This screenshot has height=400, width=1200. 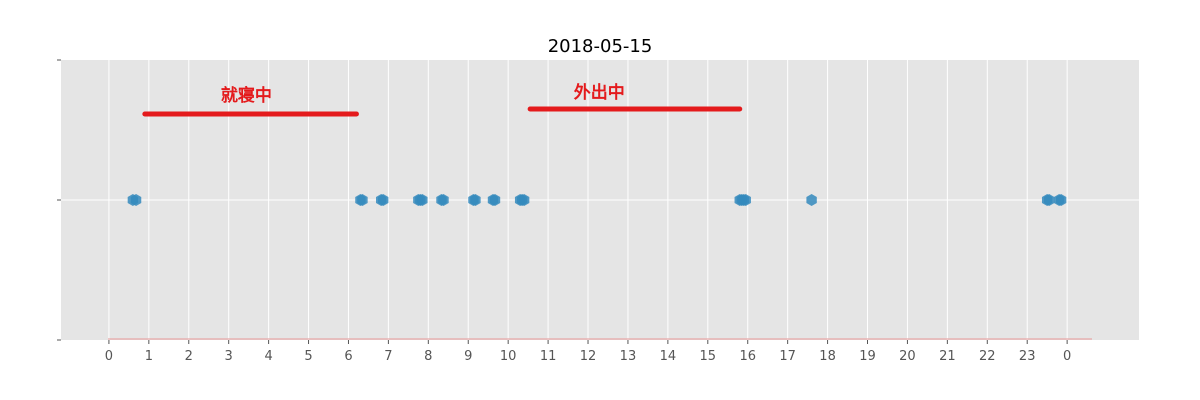 I want to click on x-tick-label-14: 14, so click(x=668, y=356).